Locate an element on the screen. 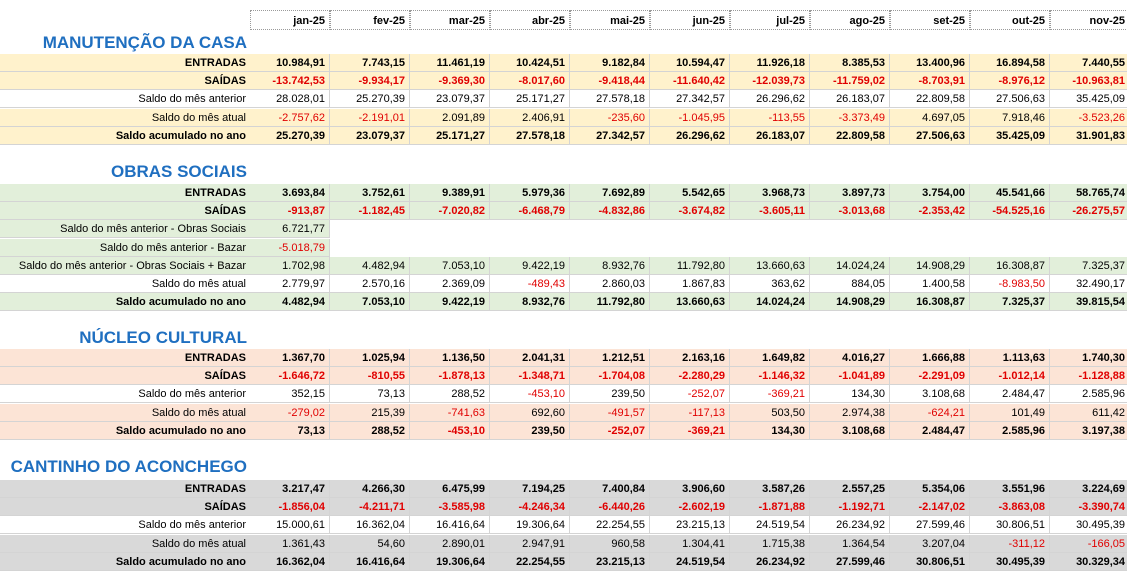  cell-value: 32.490,17 is located at coordinates (1088, 284).